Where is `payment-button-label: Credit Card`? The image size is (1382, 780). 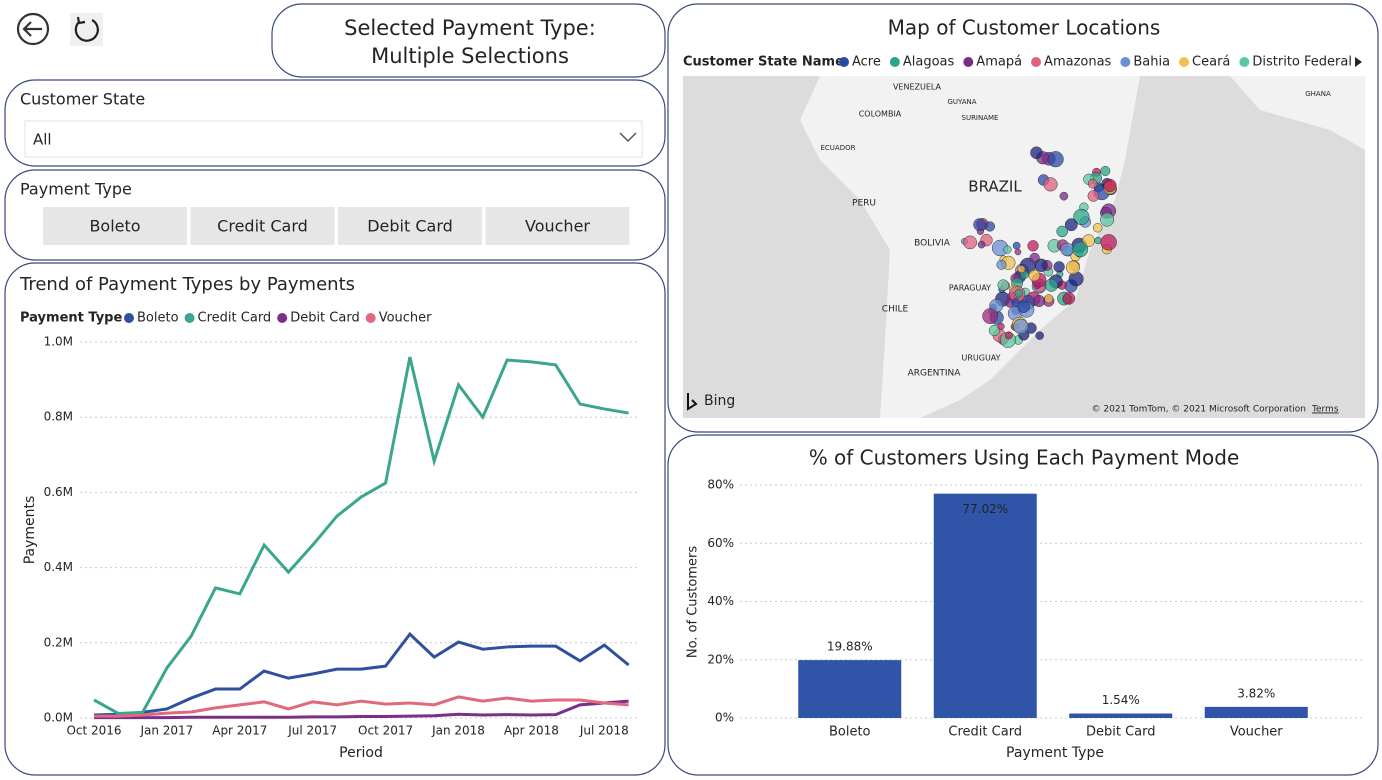
payment-button-label: Credit Card is located at coordinates (262, 226).